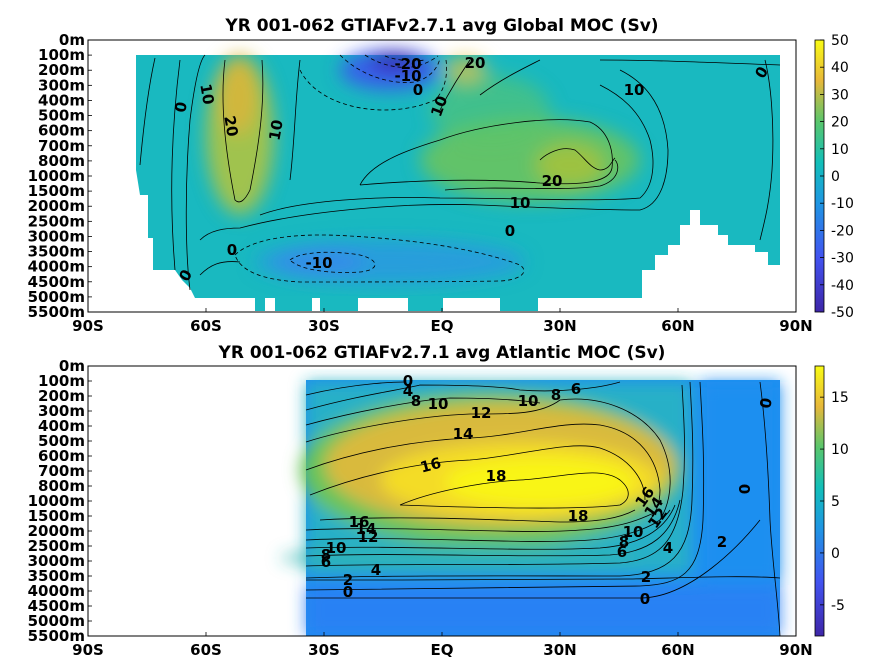 This screenshot has height=663, width=884. Describe the element at coordinates (840, 123) in the screenshot. I see `colorbar-tick-label: 20` at that location.